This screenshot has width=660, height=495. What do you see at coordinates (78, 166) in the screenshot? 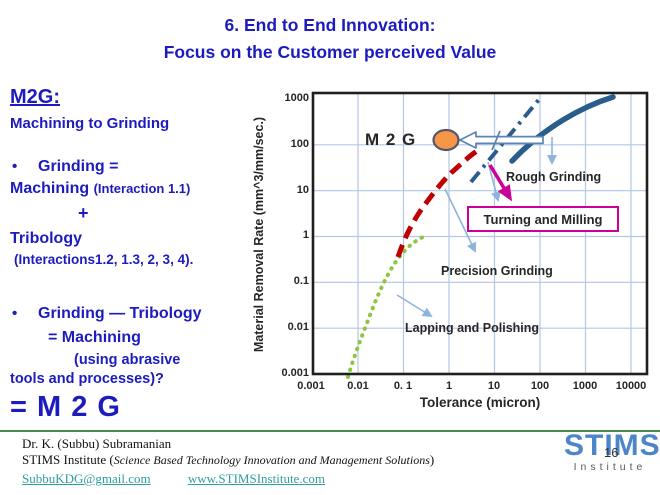
I see `bullet1-term: Grinding =` at bounding box center [78, 166].